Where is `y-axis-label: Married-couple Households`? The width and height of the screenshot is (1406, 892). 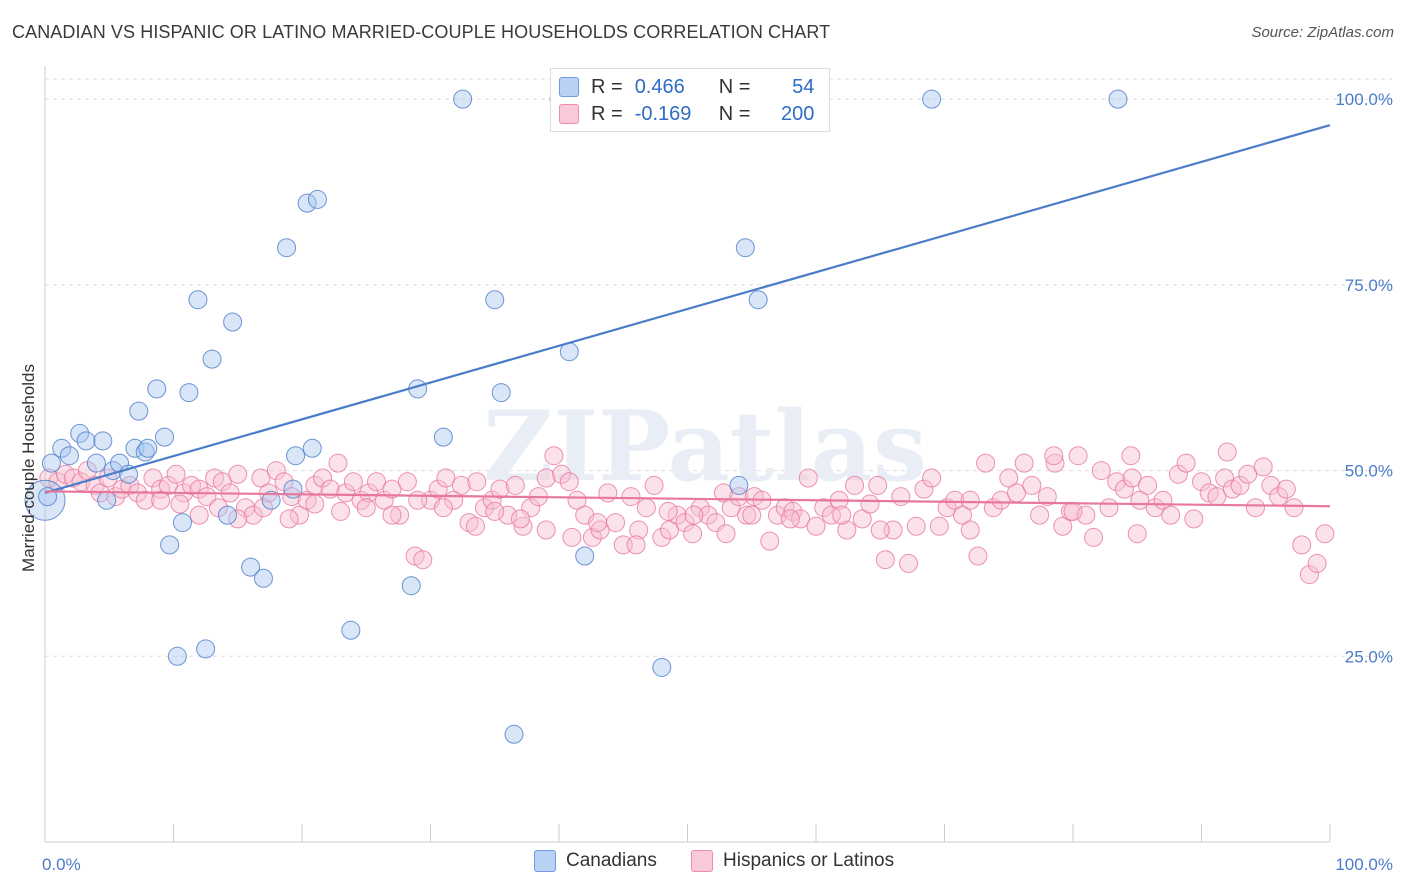
y-axis-label: Married-couple Households is located at coordinates (28, 468).